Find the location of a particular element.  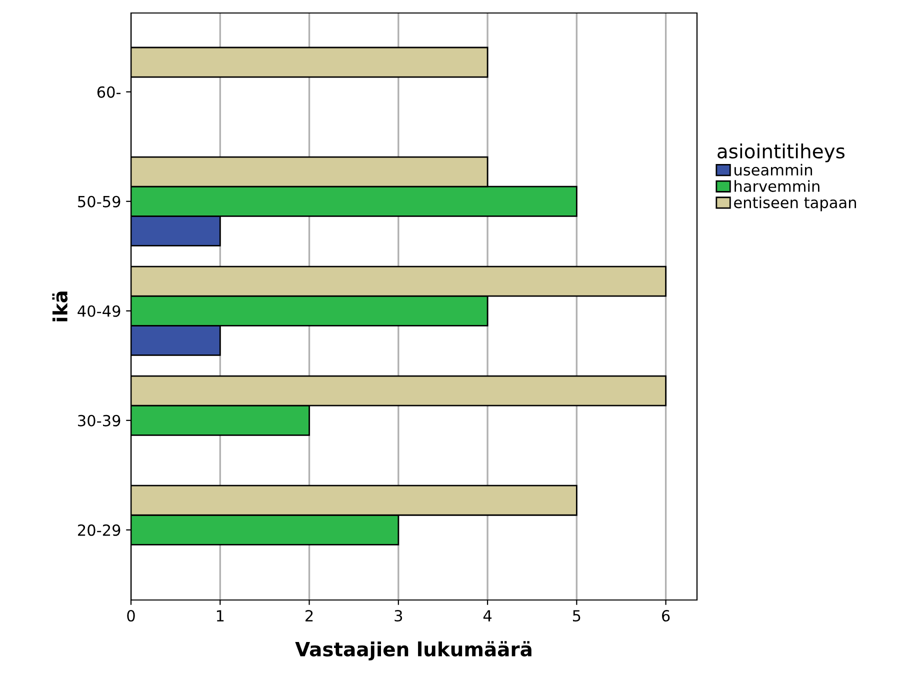

y-tick-label: 60- is located at coordinates (109, 92).